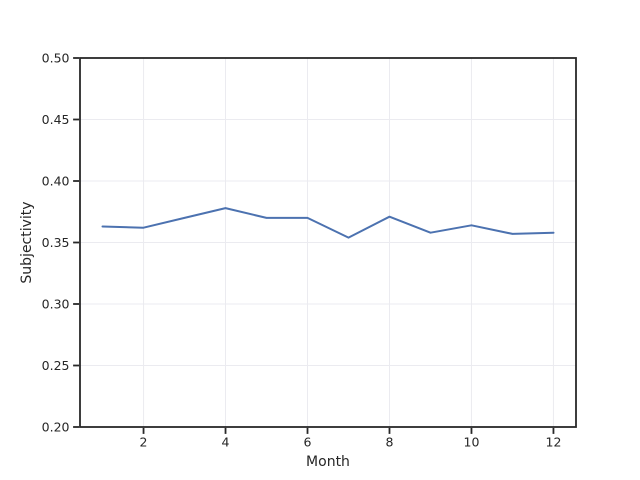 The image size is (640, 480). I want to click on y-tick-label: 0.50, so click(56, 57).